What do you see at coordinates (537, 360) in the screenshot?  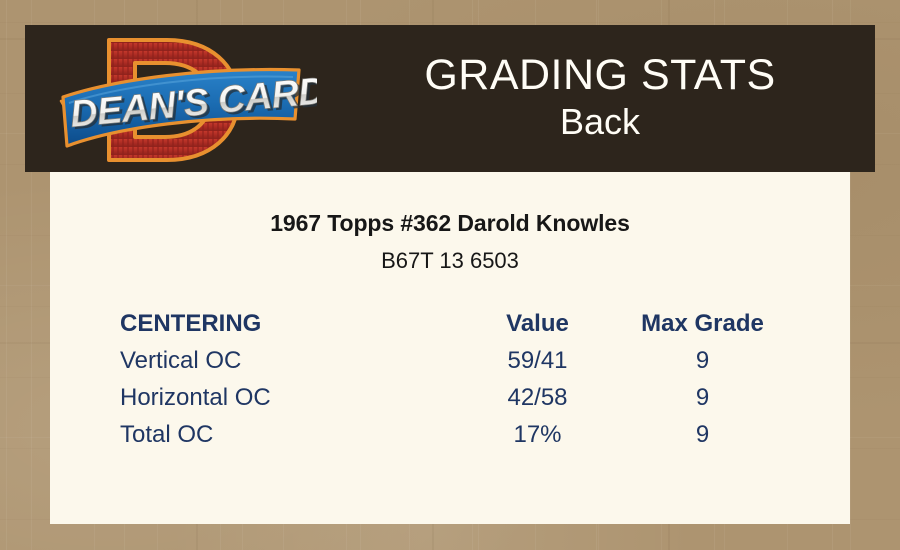 I see `row-value-vertical-oc: 59/41` at bounding box center [537, 360].